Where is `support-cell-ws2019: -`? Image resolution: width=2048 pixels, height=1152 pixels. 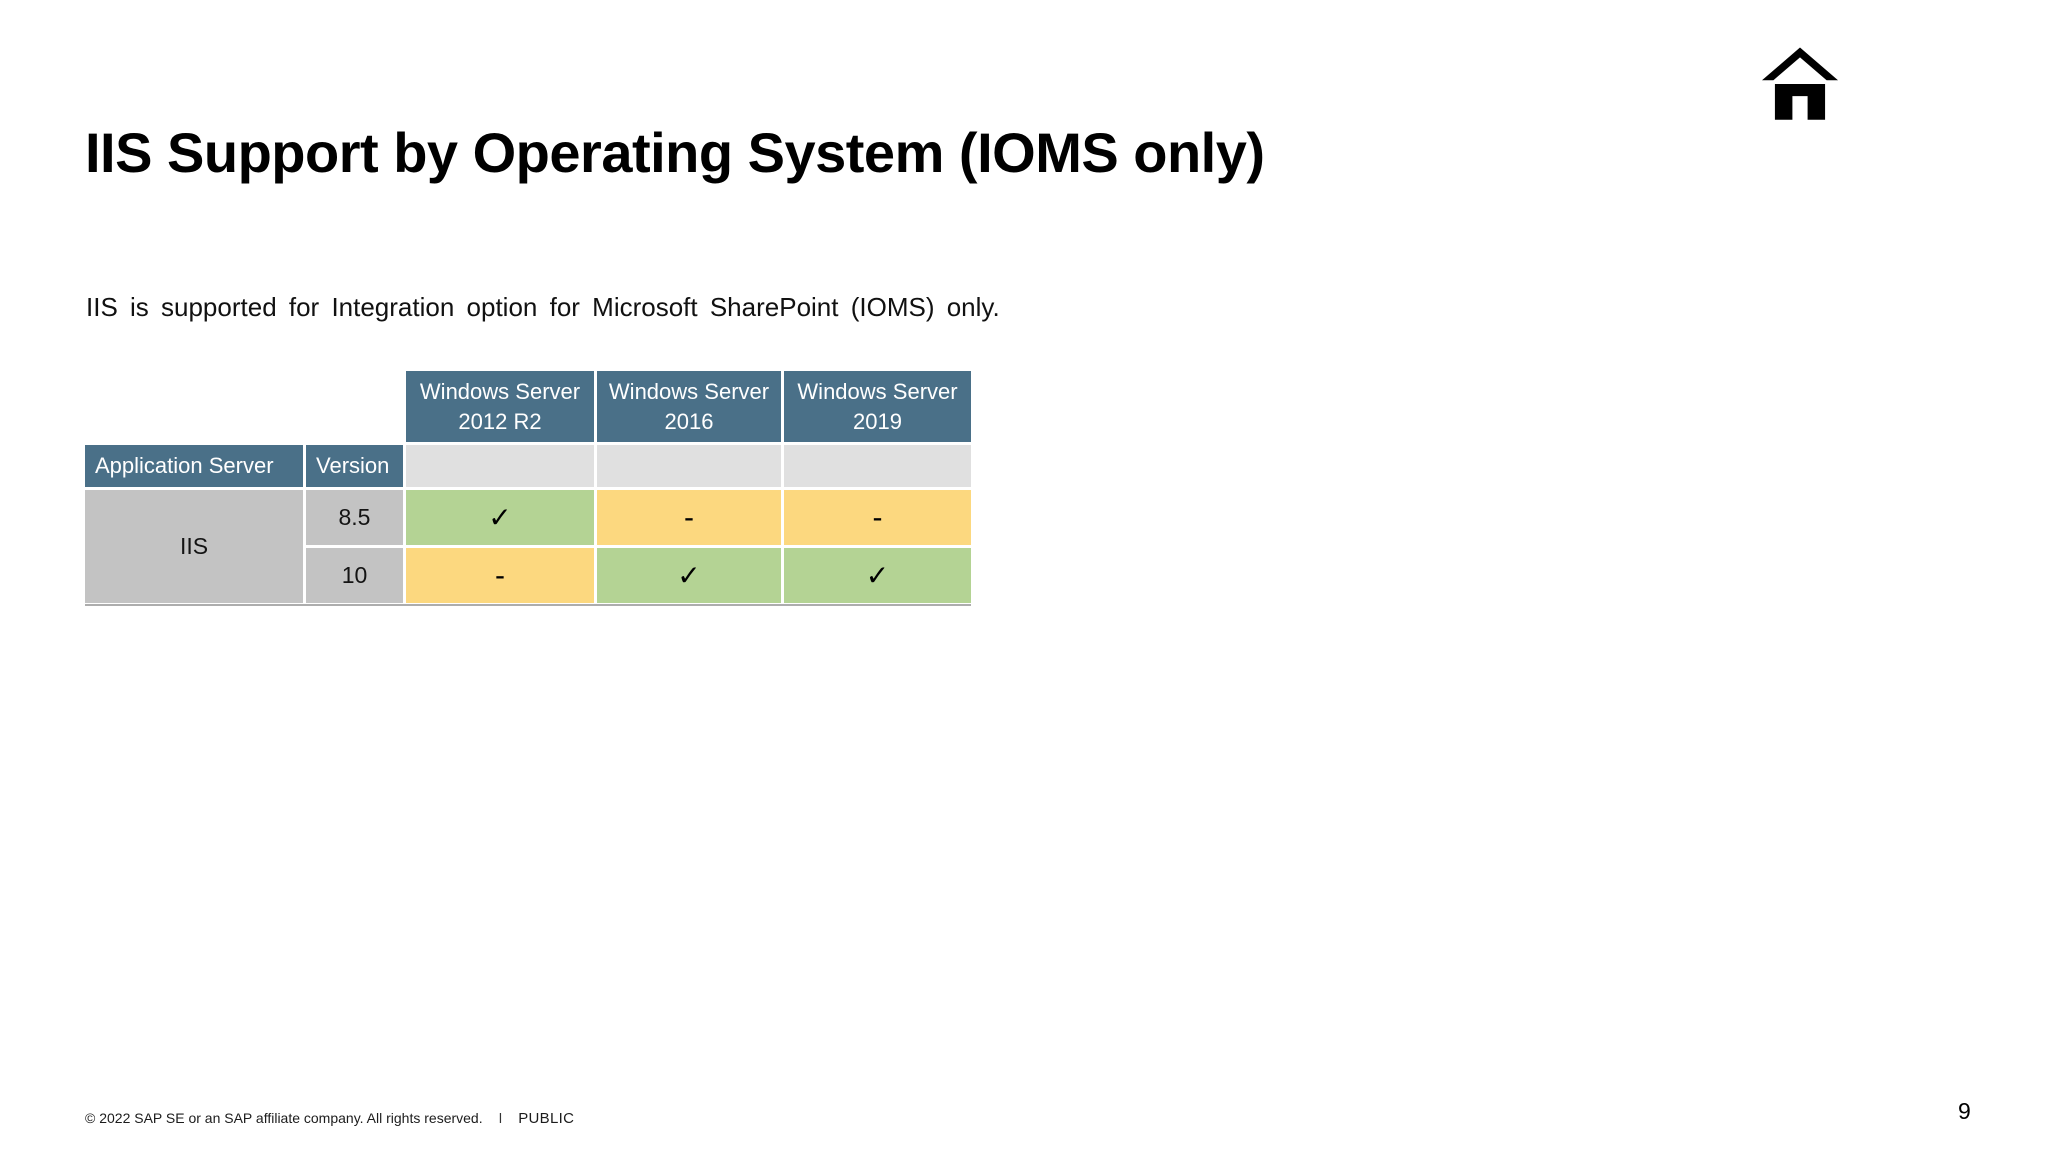 support-cell-ws2019: - is located at coordinates (877, 517).